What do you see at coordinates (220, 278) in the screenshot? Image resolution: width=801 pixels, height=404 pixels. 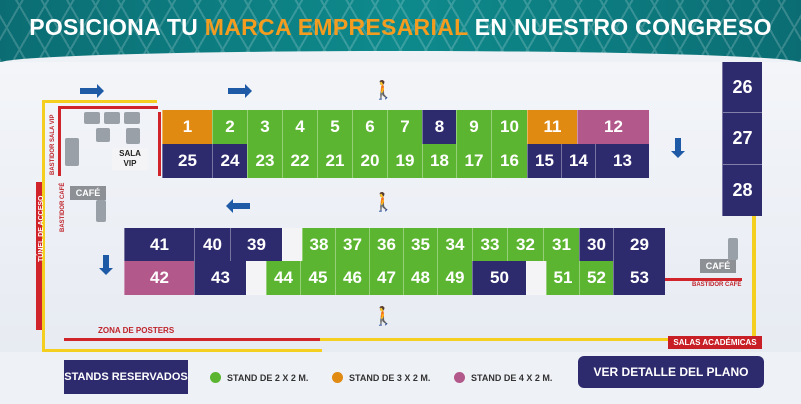 I see `stand-43: 43` at bounding box center [220, 278].